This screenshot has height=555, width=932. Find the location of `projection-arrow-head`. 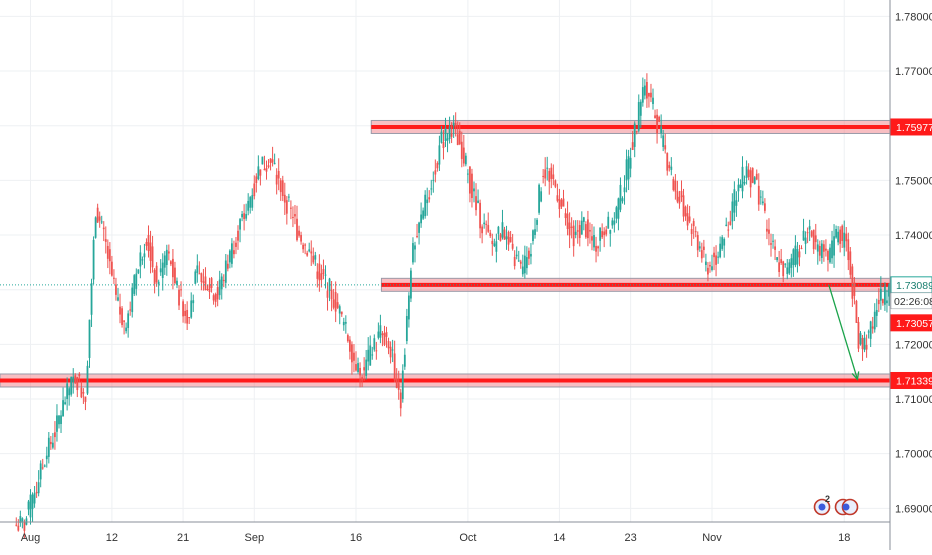

projection-arrow-head is located at coordinates (855, 376).